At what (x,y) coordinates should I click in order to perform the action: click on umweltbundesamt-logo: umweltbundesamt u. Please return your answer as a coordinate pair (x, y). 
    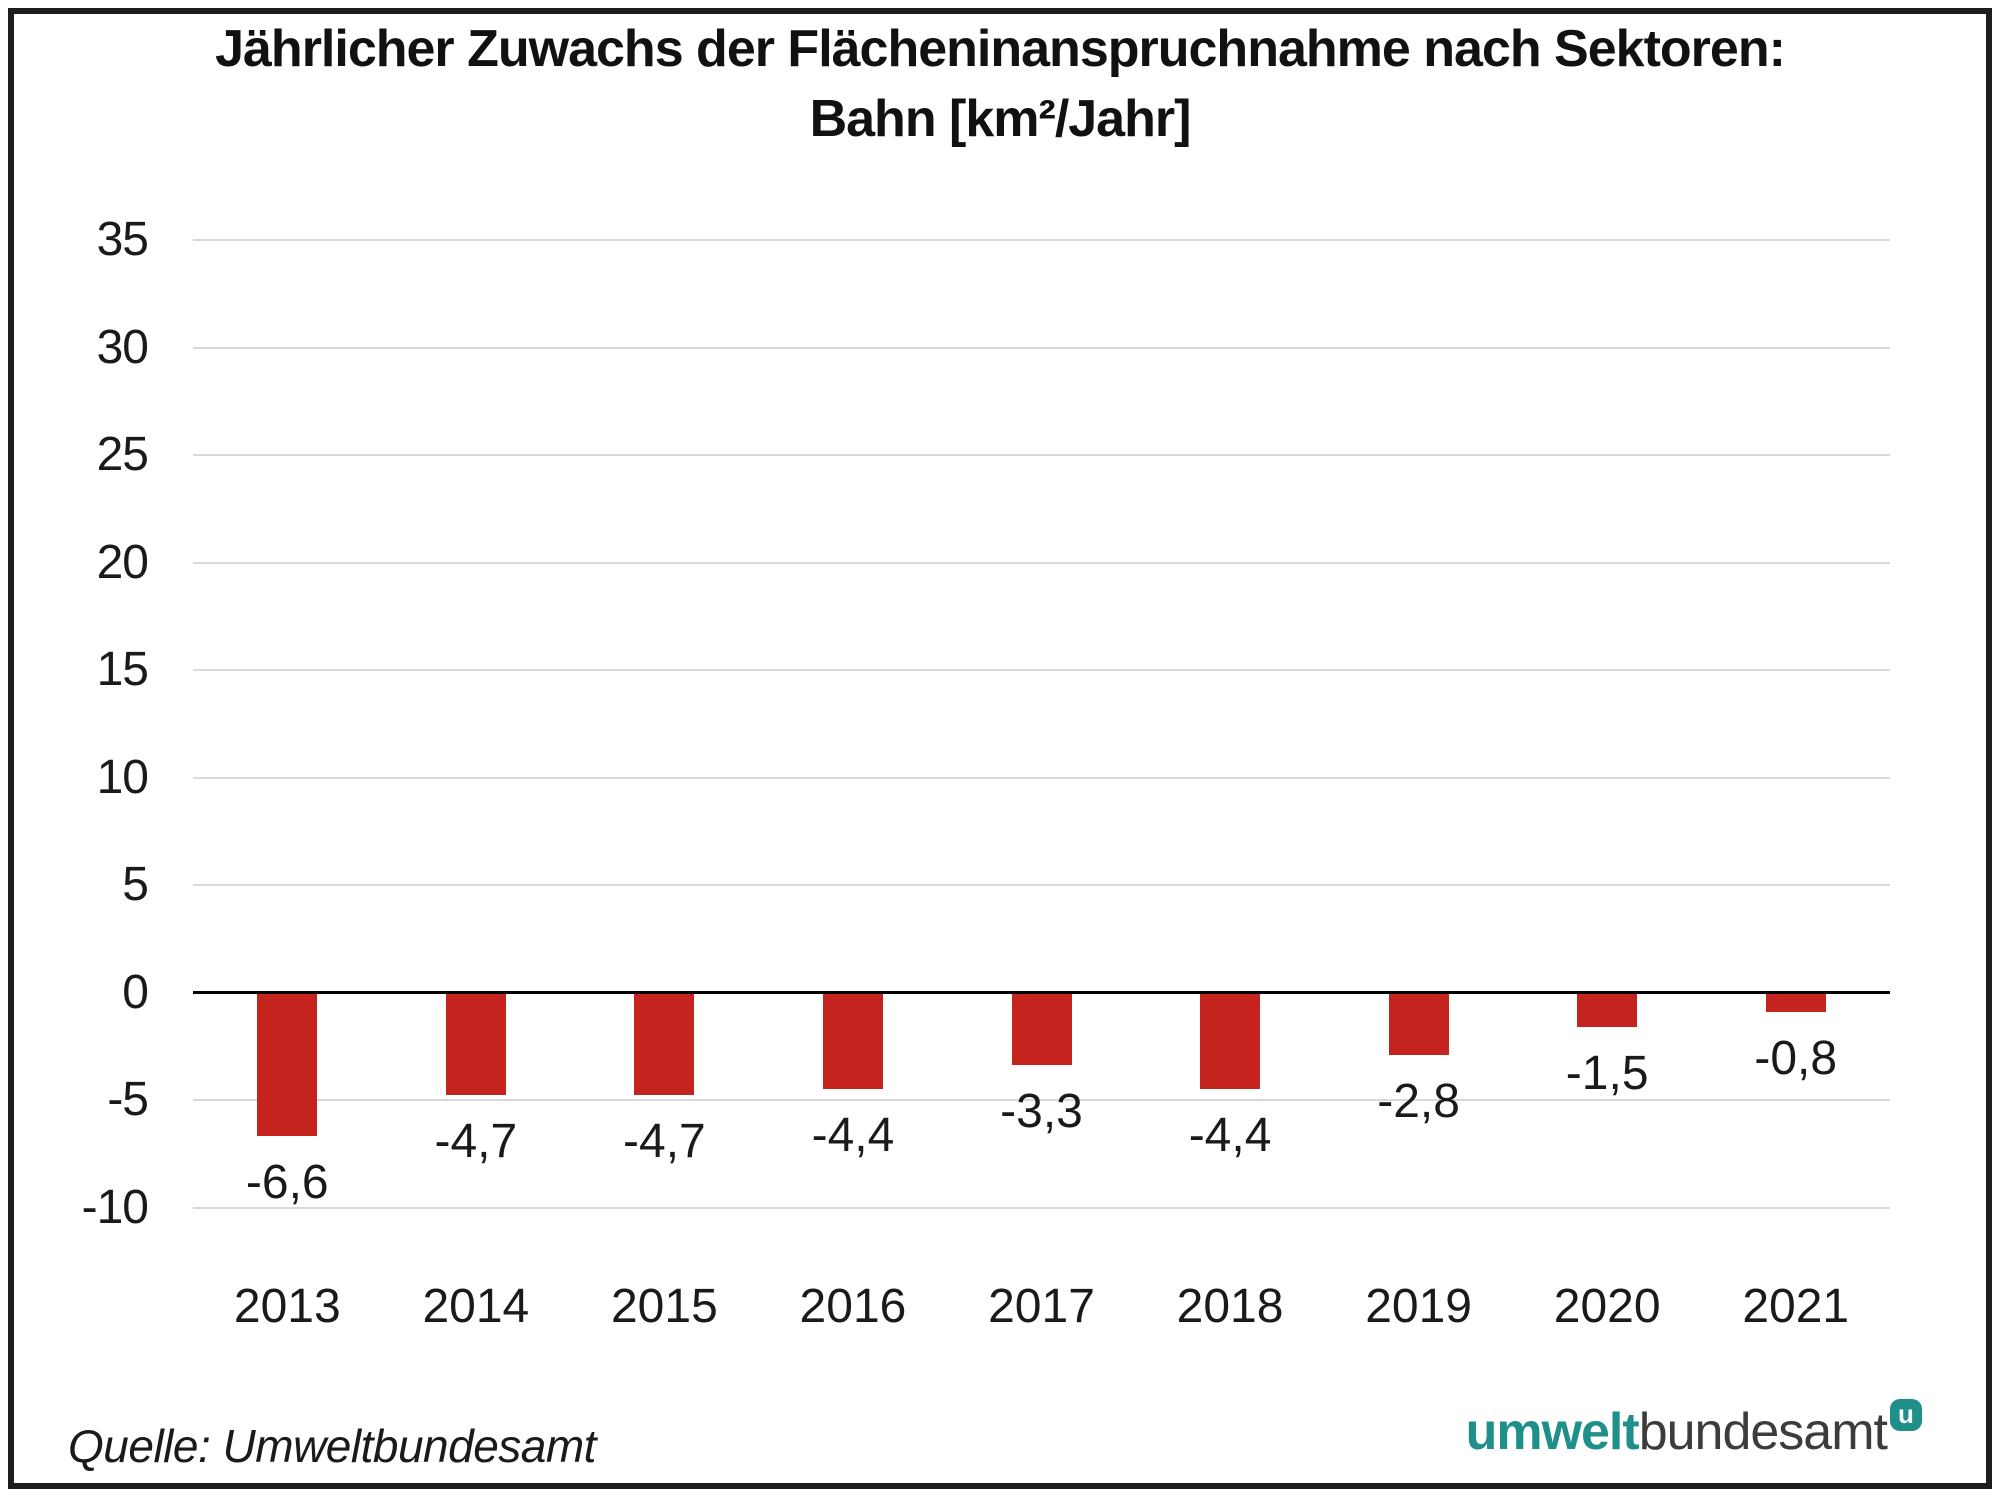
    Looking at the image, I should click on (1693, 1430).